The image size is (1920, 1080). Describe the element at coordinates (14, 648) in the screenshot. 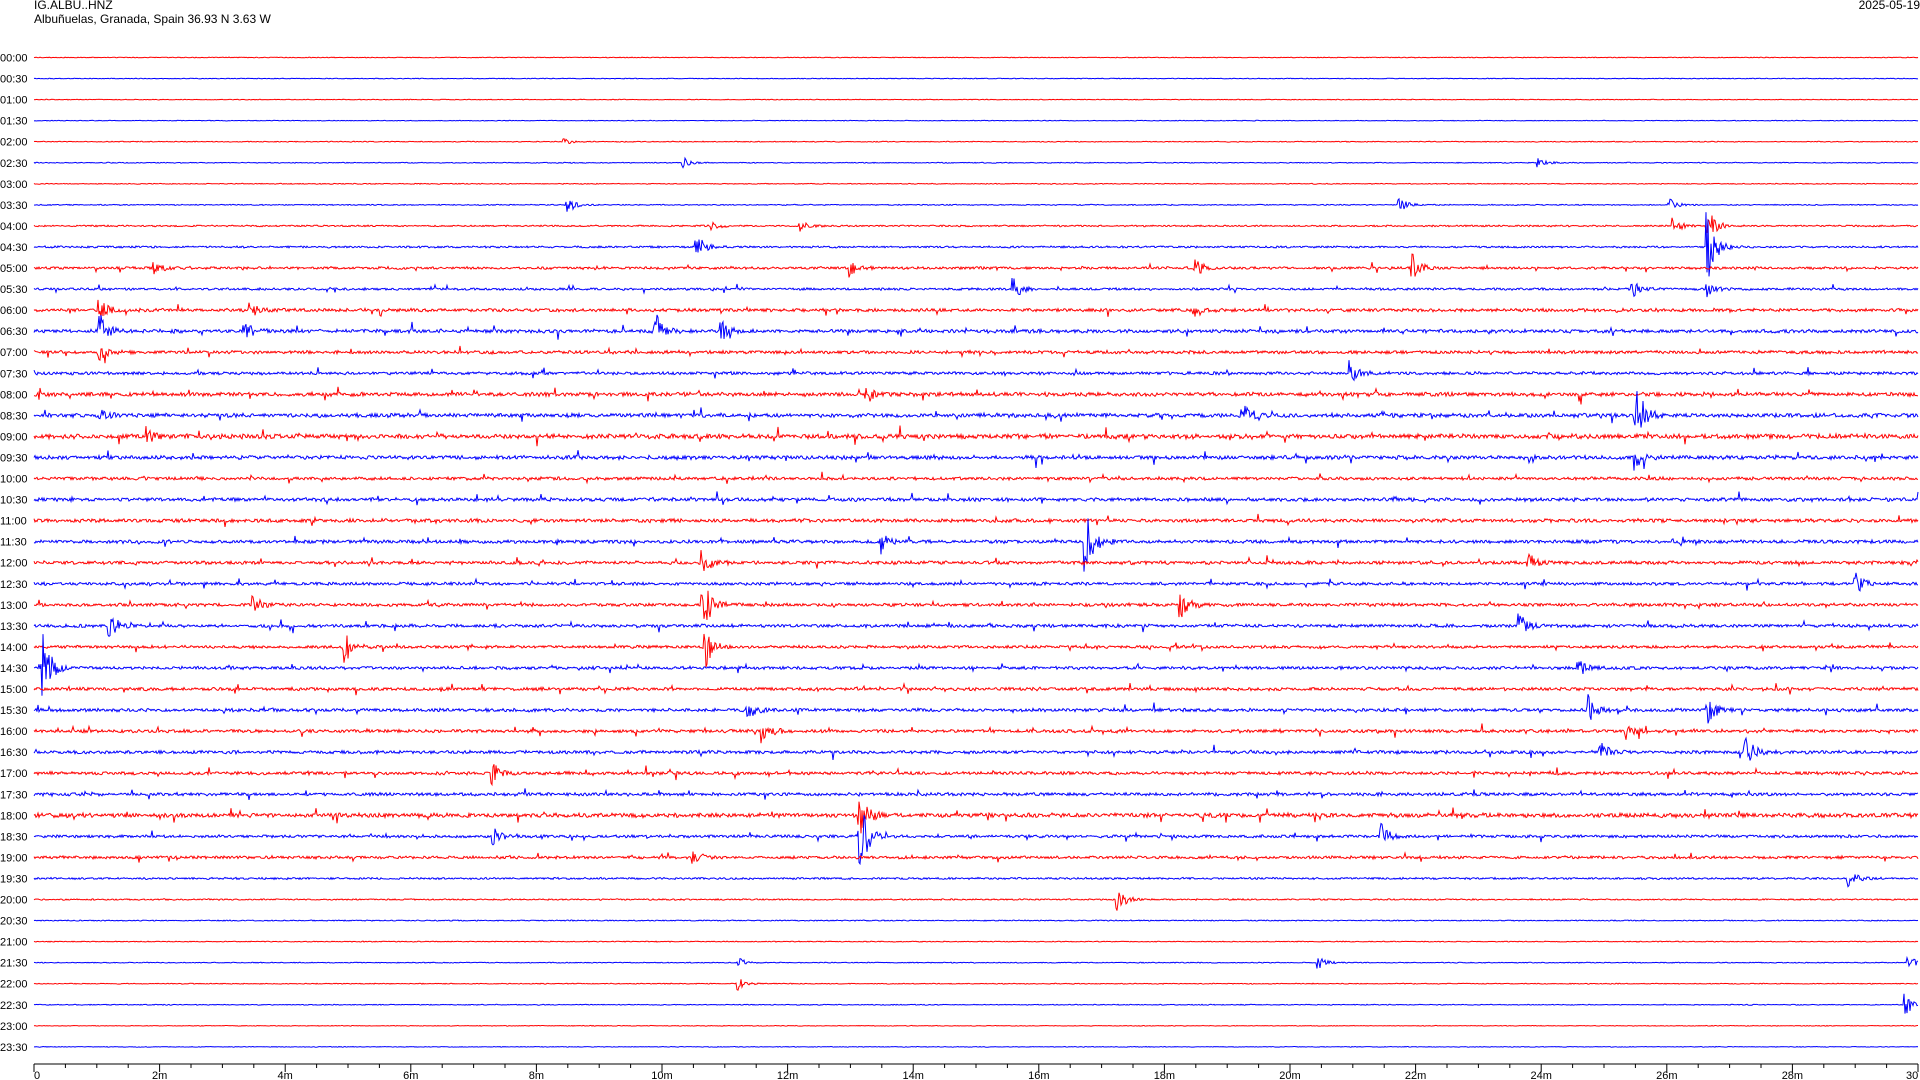

I see `row-time-label: 14:00` at that location.